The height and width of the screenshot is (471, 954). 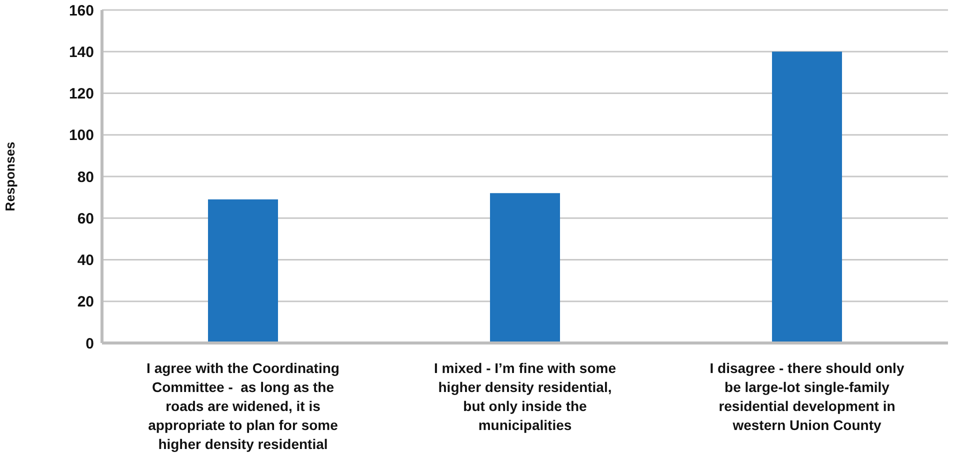 I want to click on y-tick-label: 60, so click(x=85, y=219).